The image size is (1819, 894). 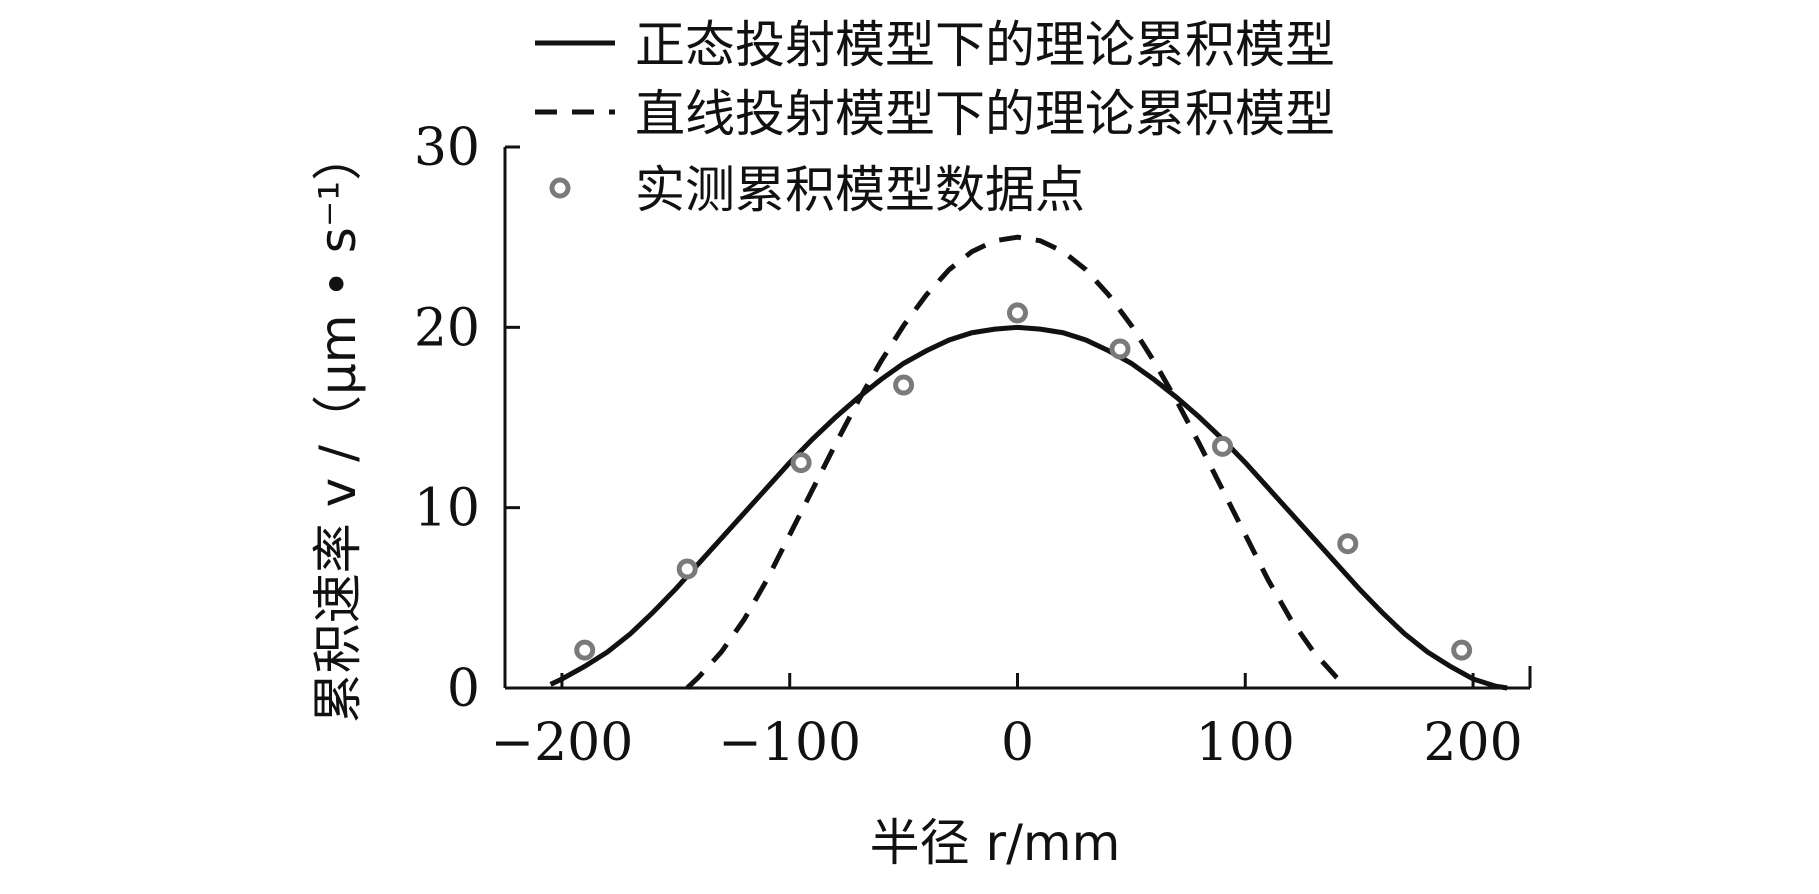 I want to click on legend-label-dashed: 直线投射模型下的理论累积模型, so click(x=985, y=114).